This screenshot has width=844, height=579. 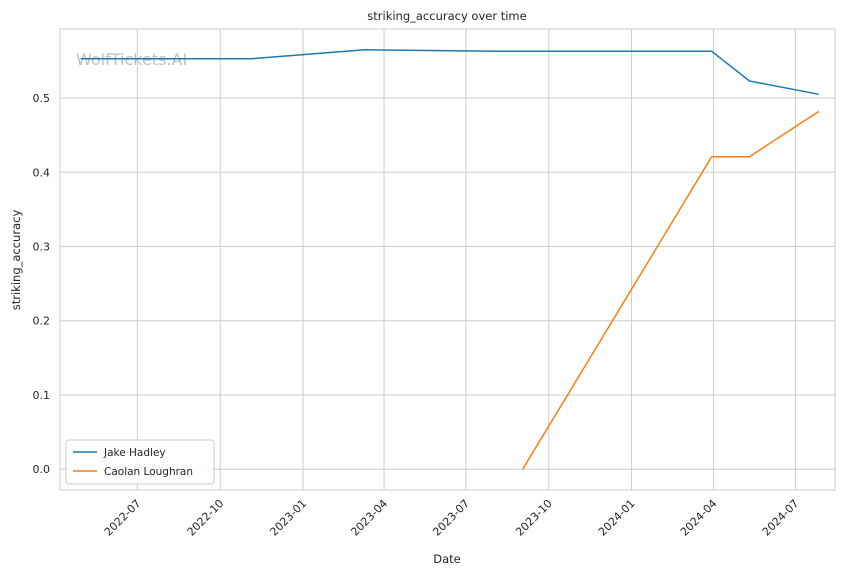 I want to click on x-axis-label: Date, so click(x=447, y=559).